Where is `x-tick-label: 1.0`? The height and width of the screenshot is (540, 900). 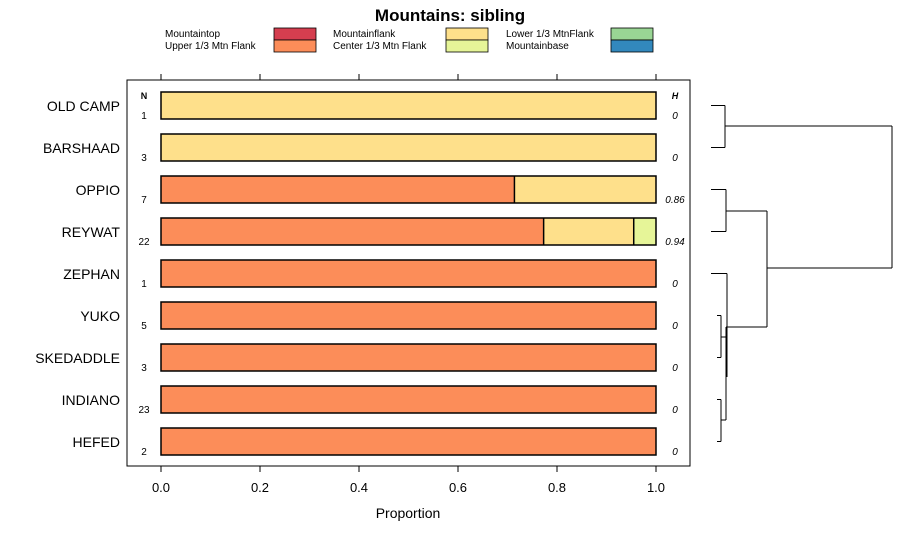 x-tick-label: 1.0 is located at coordinates (656, 487).